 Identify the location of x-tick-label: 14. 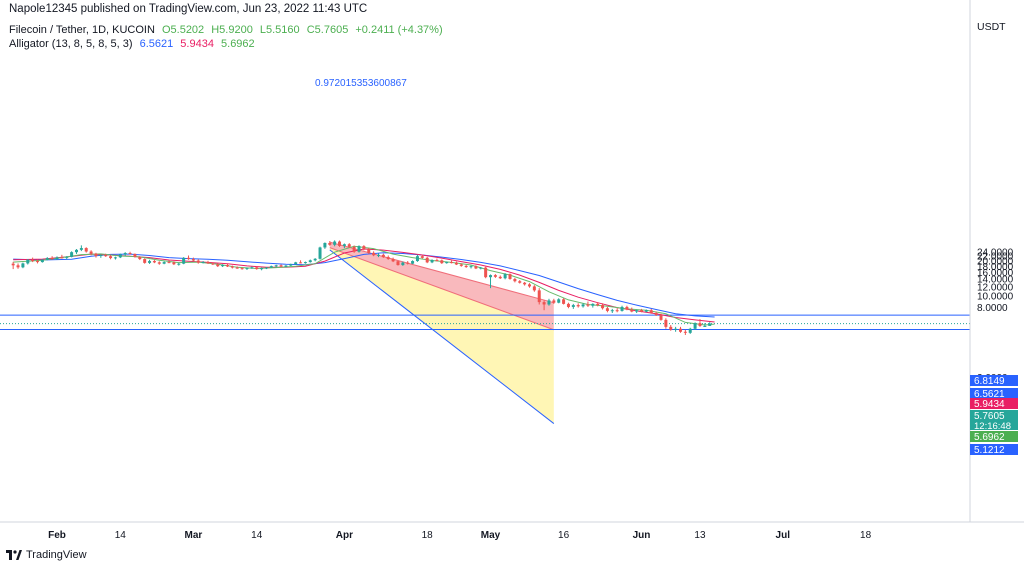
(121, 535).